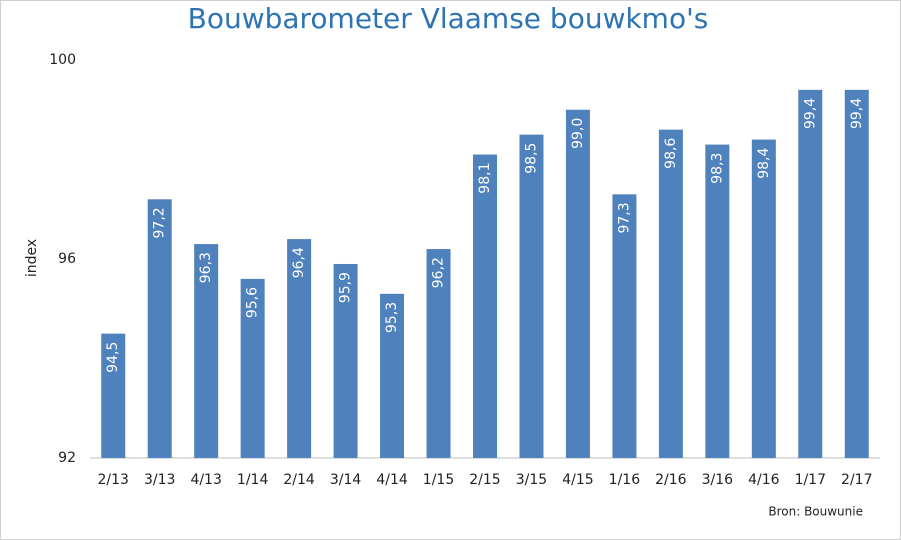  What do you see at coordinates (810, 480) in the screenshot?
I see `x-tick-label: 1/17` at bounding box center [810, 480].